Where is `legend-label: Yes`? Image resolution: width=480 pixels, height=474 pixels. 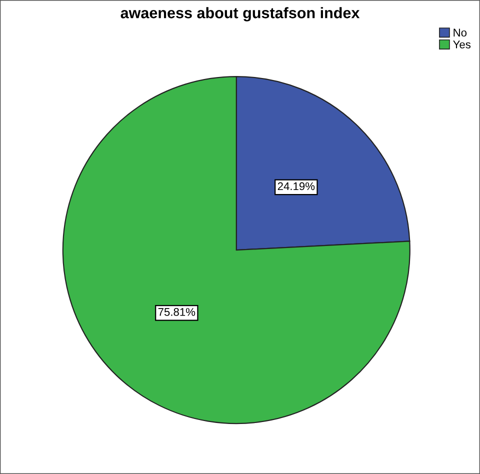 legend-label: Yes is located at coordinates (462, 44).